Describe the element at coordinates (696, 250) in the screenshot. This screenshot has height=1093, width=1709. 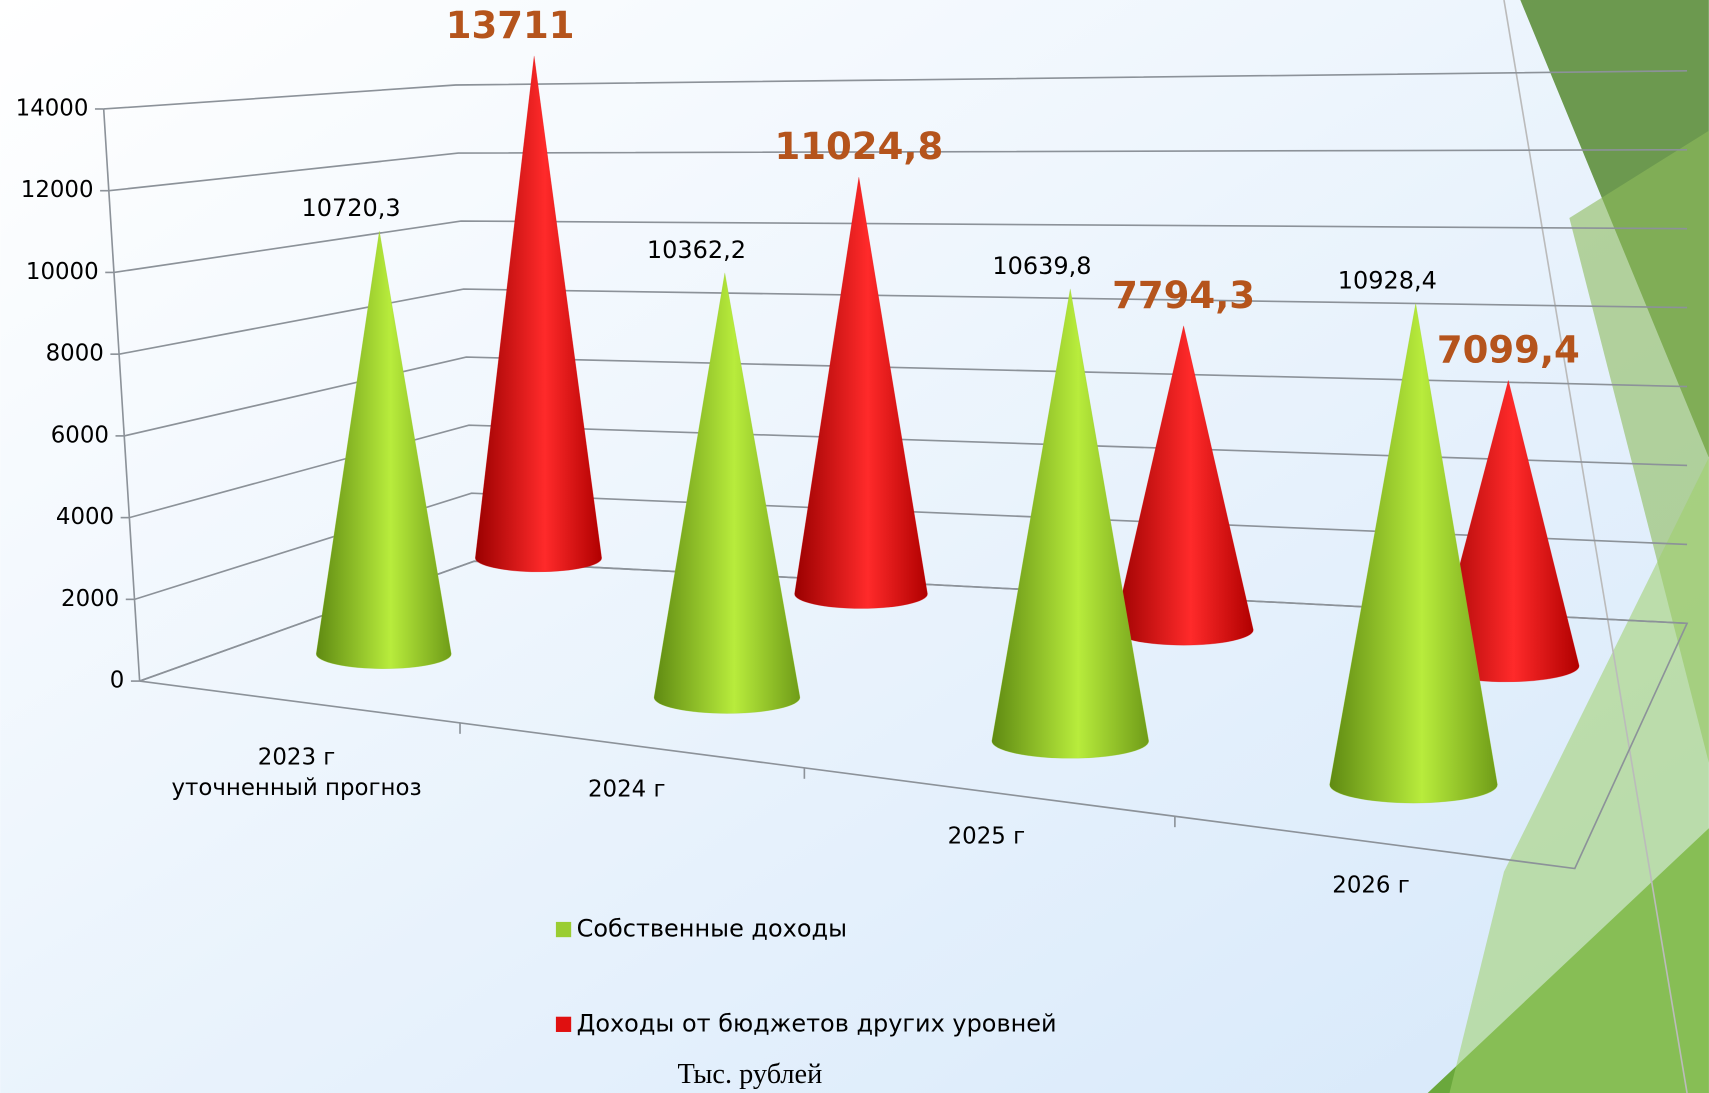
I see `data-label: 10362,2` at that location.